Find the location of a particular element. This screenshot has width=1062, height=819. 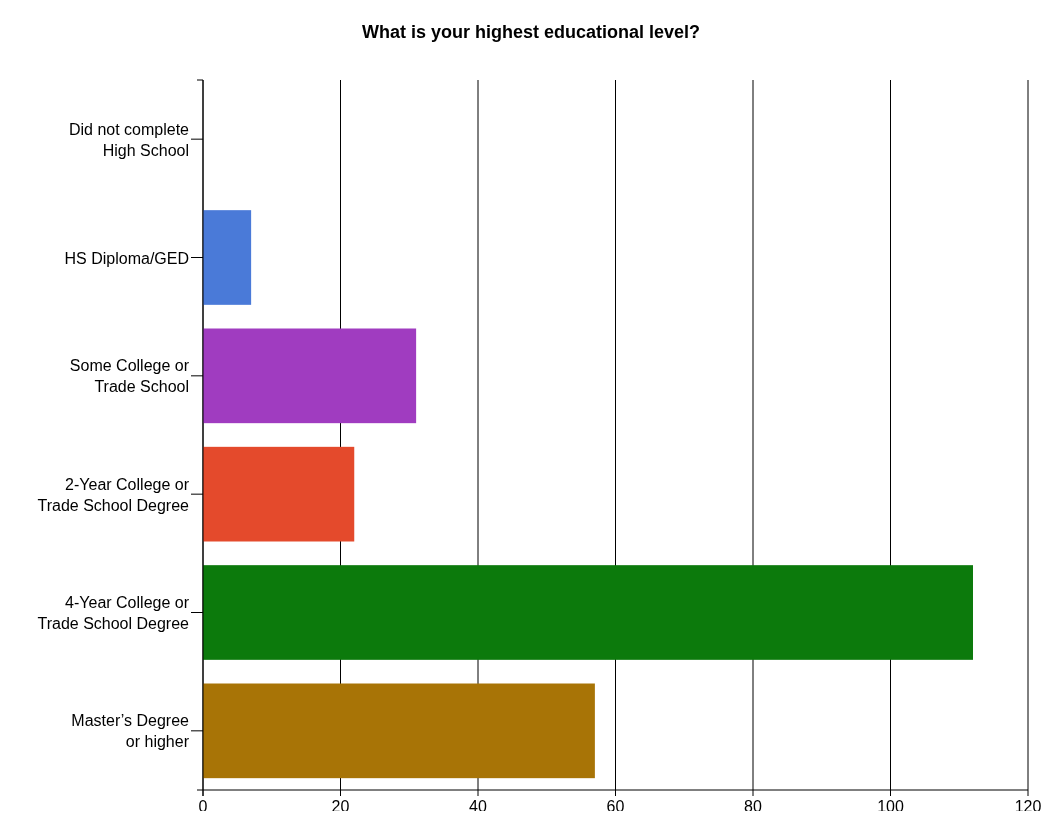

y-tick-label: 4-Year College or Trade School Degree is located at coordinates (113, 613).